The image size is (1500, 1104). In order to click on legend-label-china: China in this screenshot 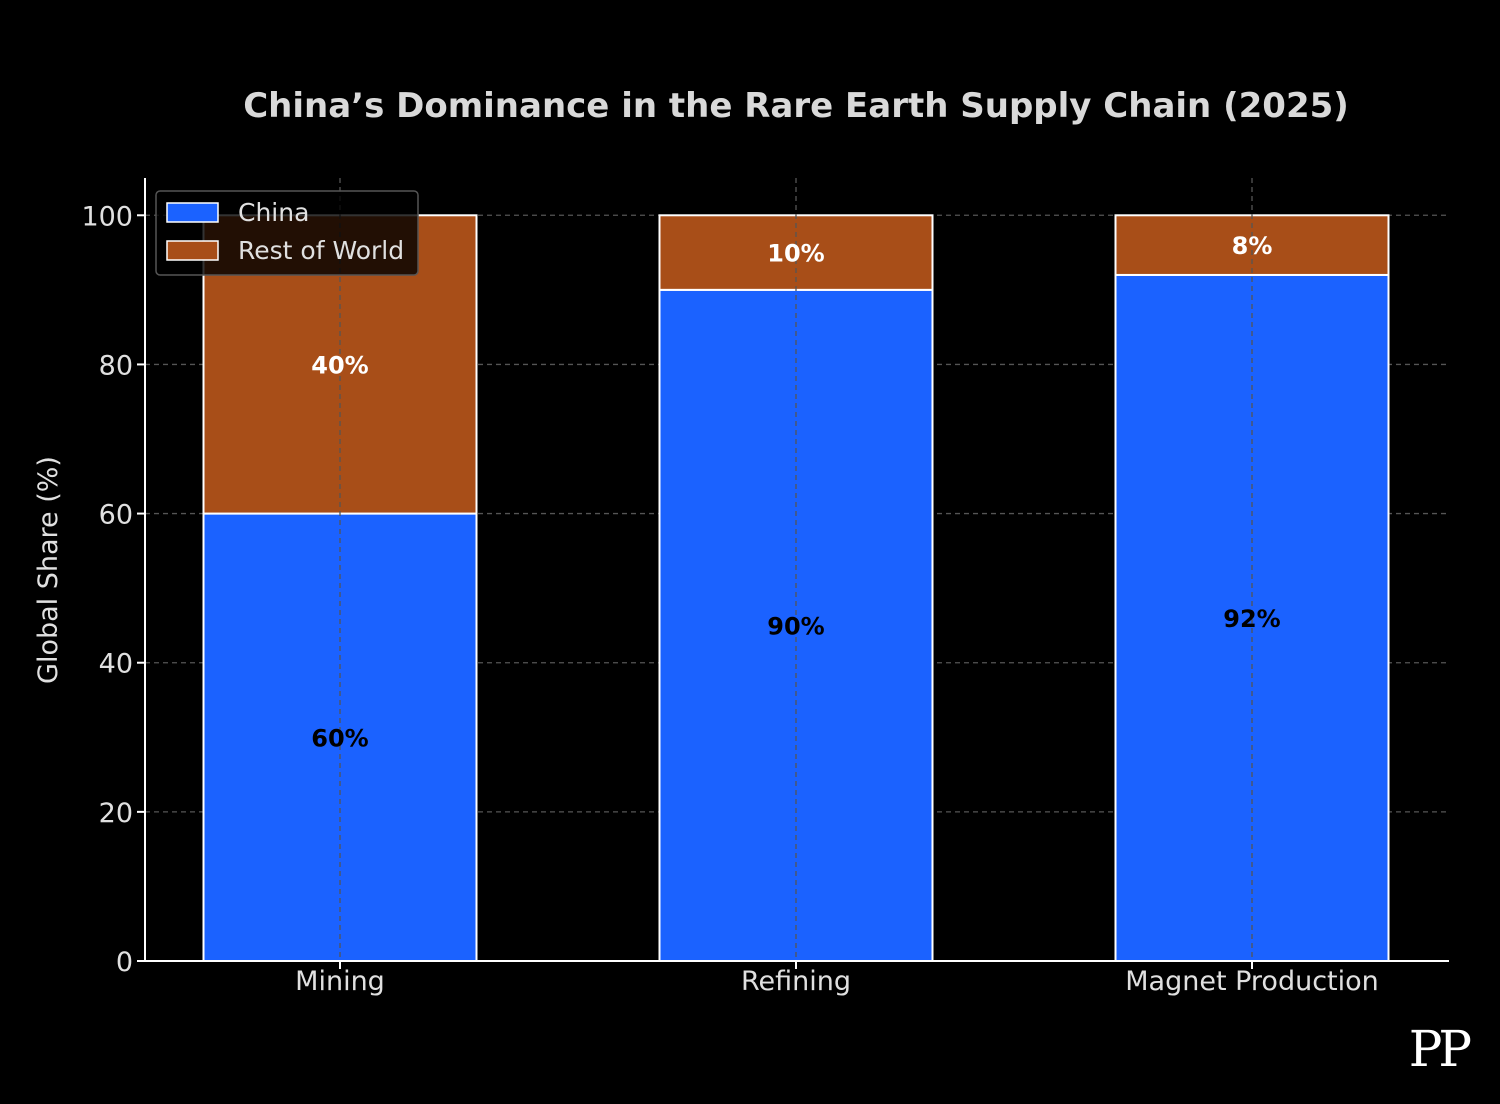, I will do `click(273, 212)`.